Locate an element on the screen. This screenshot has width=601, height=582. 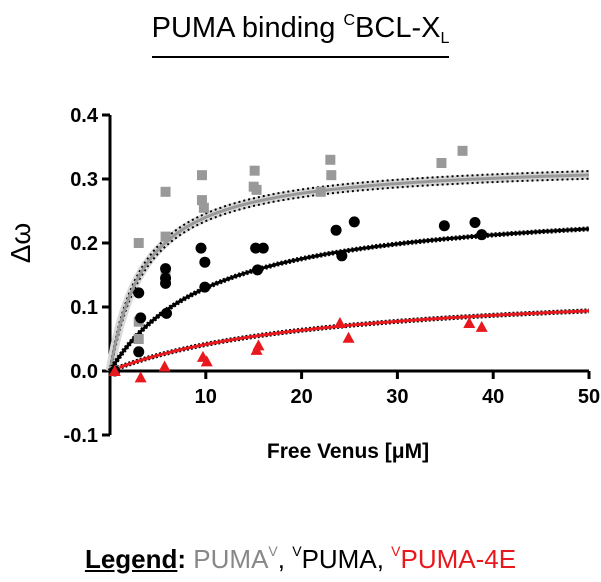
x-tick-label: 50 is located at coordinates (589, 397).